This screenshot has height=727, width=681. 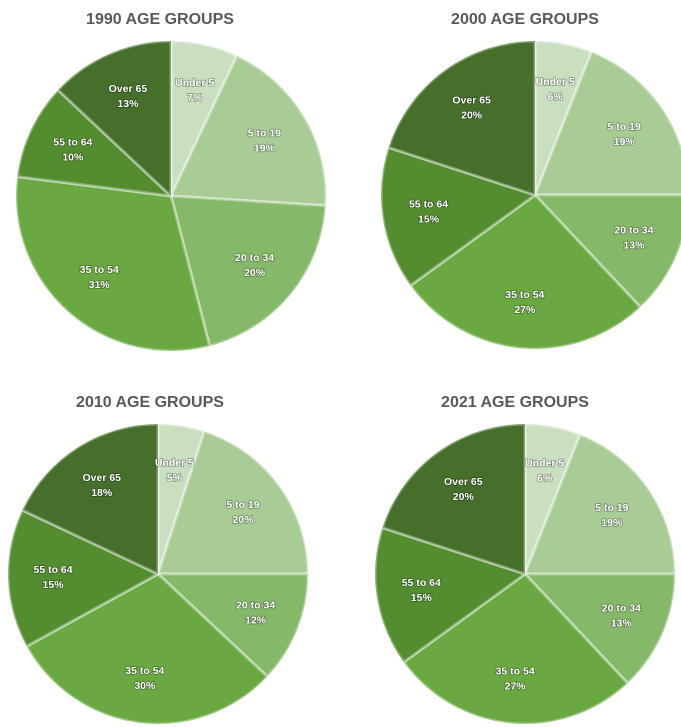 I want to click on chart-title: 2000 AGE GROUPS, so click(x=525, y=19).